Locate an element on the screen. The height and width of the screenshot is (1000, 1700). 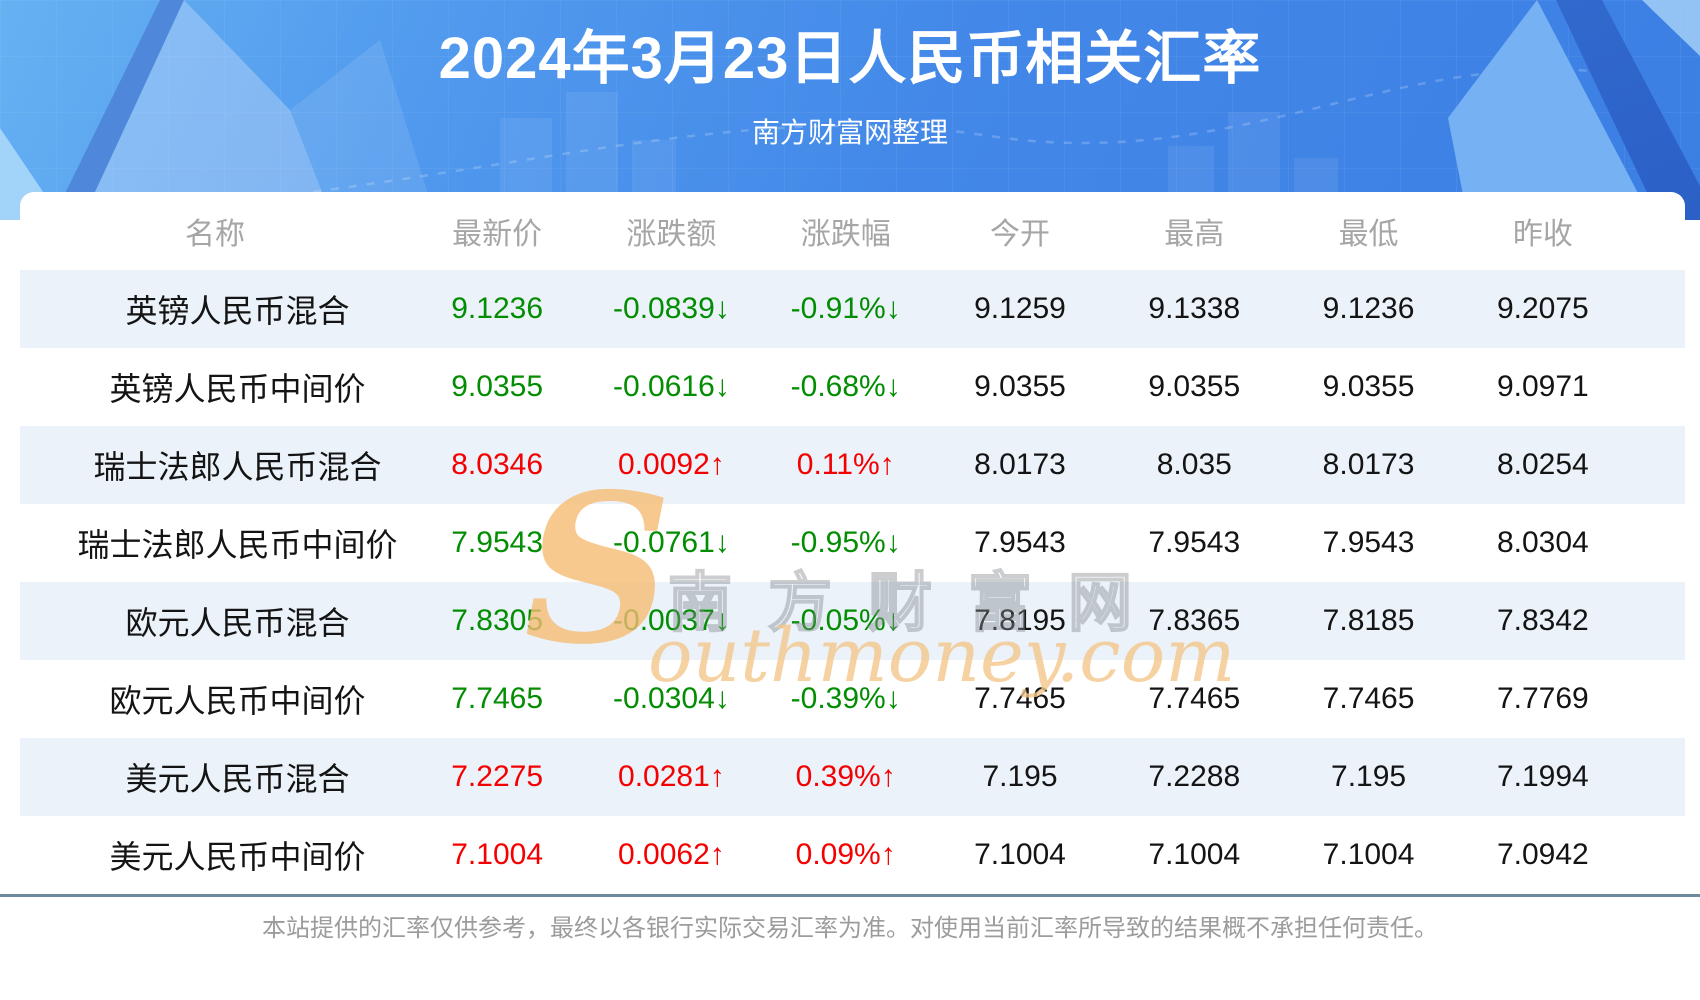
cell-low: 7.9543 is located at coordinates (1368, 542).